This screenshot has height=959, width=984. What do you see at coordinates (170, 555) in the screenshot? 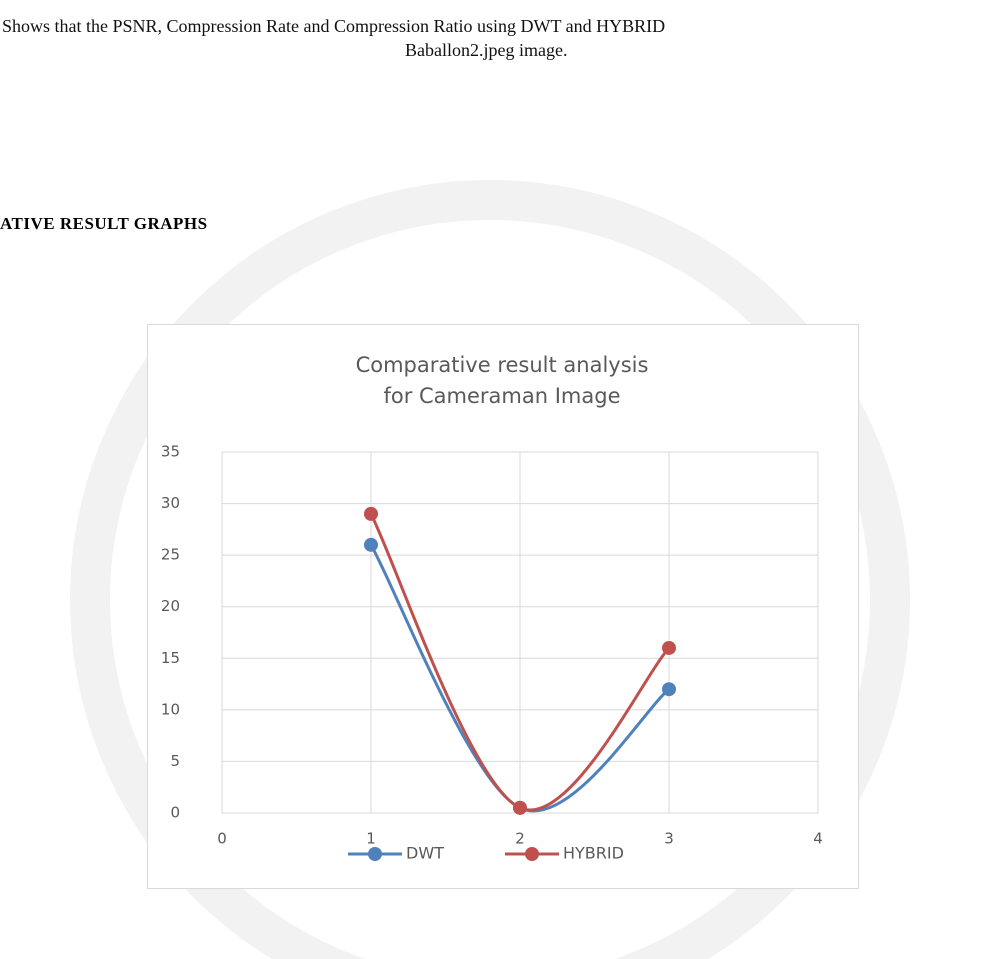
I see `y-tick-label: 25` at bounding box center [170, 555].